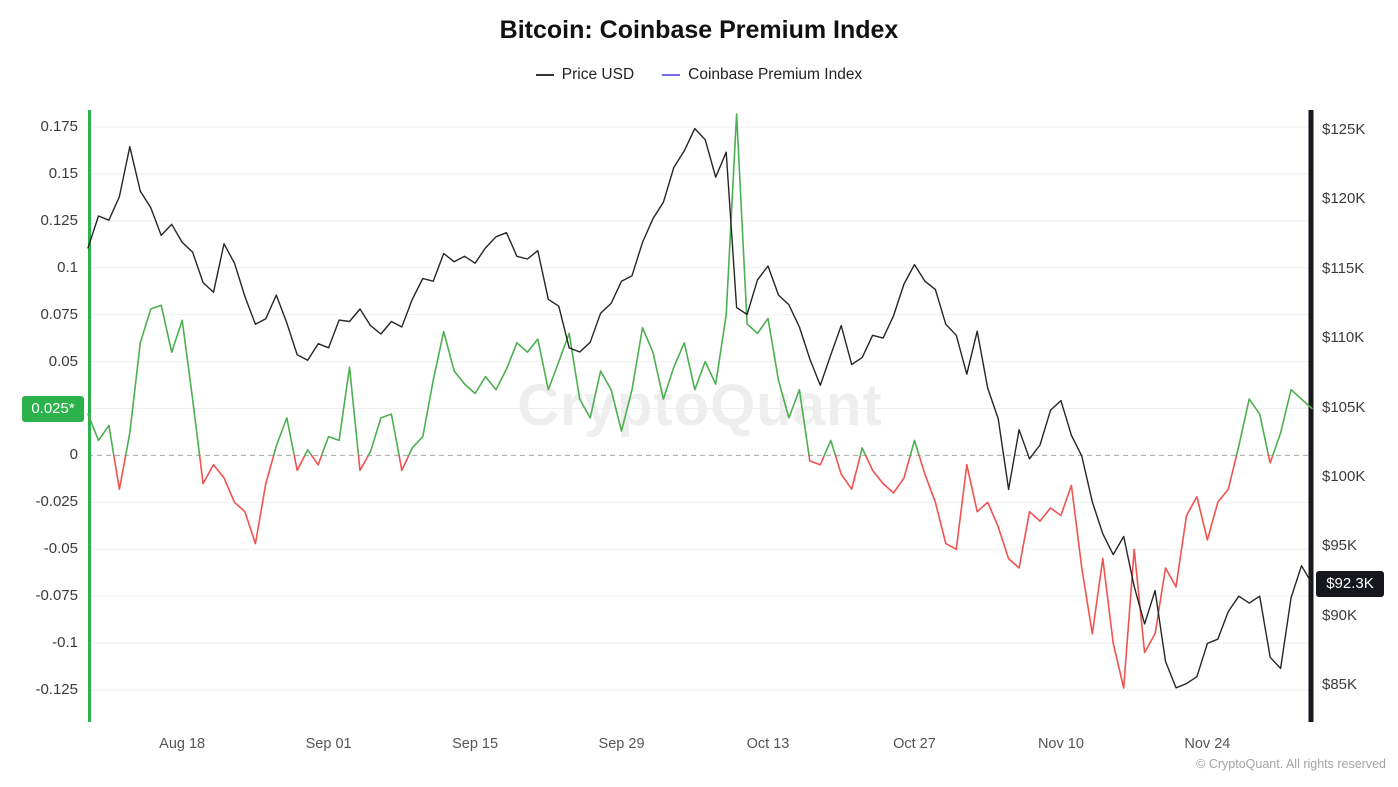  What do you see at coordinates (53, 408) in the screenshot?
I see `premium-current-badge: 0.025*` at bounding box center [53, 408].